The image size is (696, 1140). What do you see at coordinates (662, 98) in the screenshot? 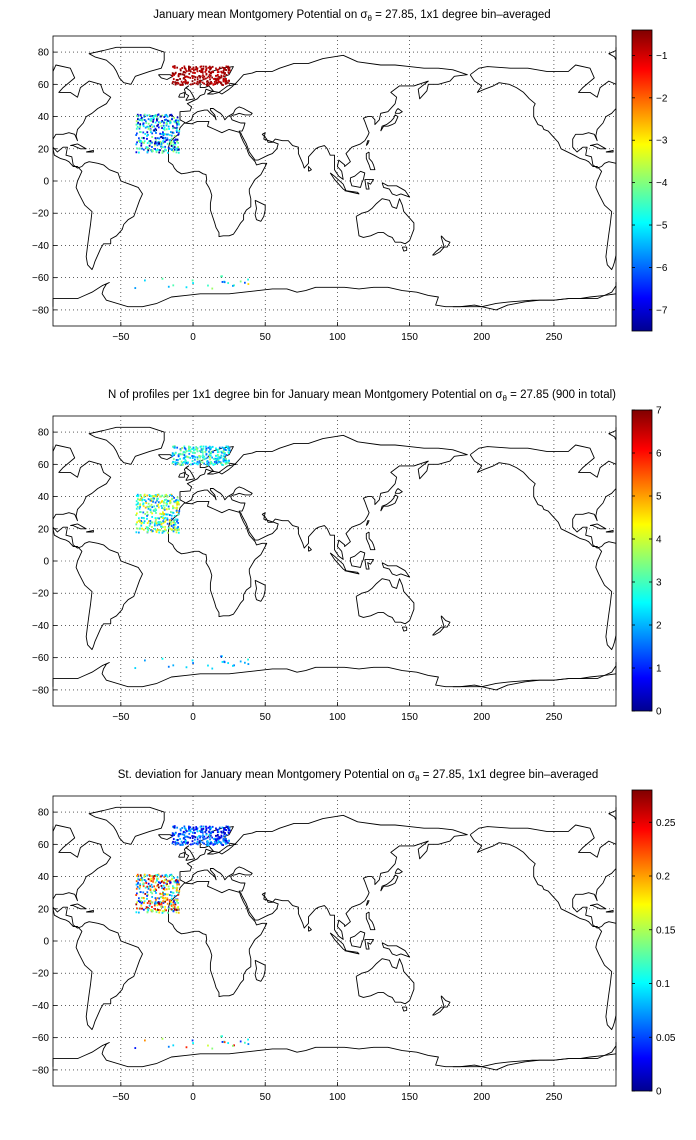
I see `colorbar-tick-label: −2` at bounding box center [662, 98].